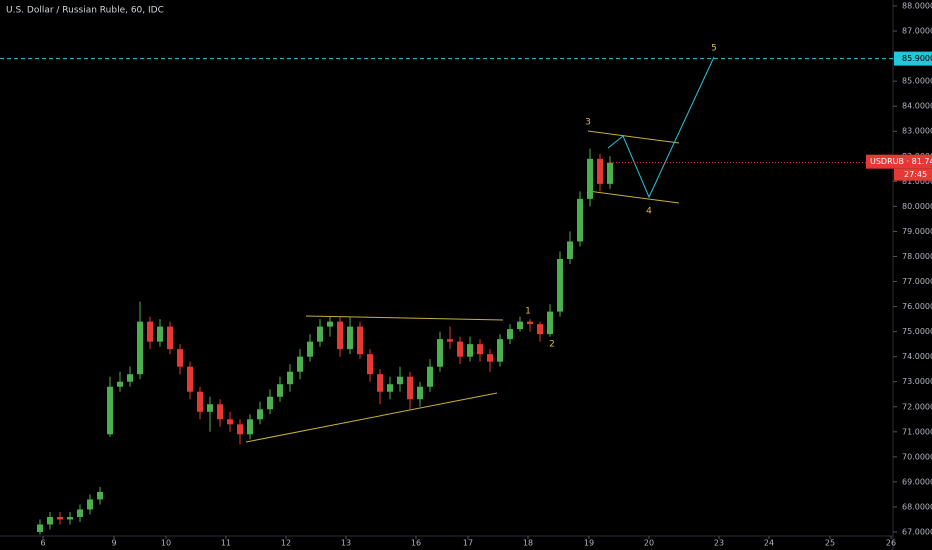 Image resolution: width=932 pixels, height=550 pixels. What do you see at coordinates (917, 231) in the screenshot?
I see `y-tick-label: 79.0000` at bounding box center [917, 231].